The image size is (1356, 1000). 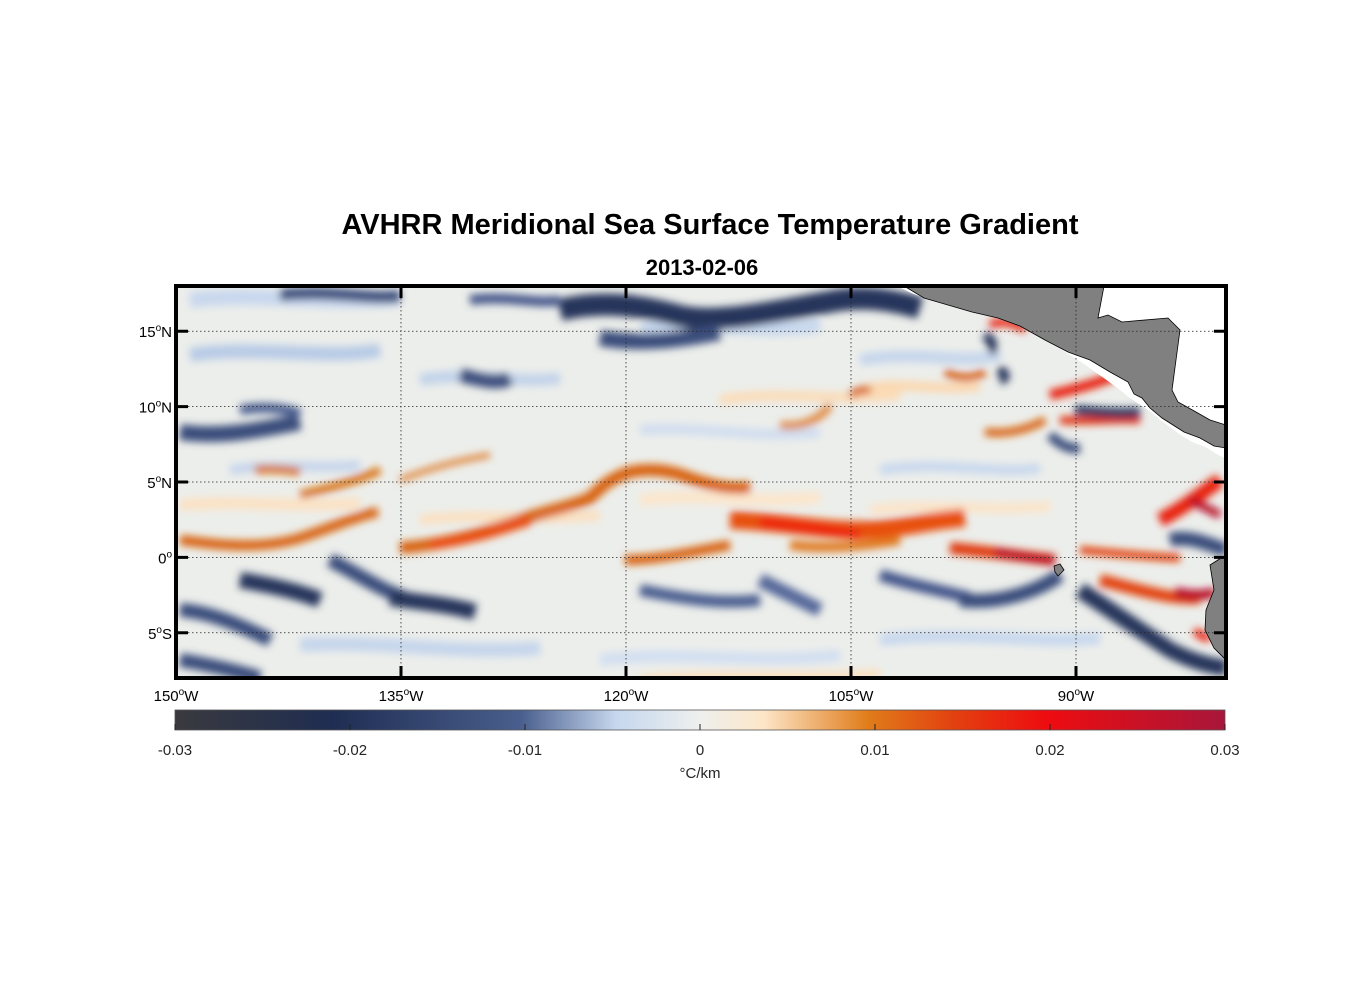 I want to click on colorbar-tick-label: -0.01, so click(x=525, y=750).